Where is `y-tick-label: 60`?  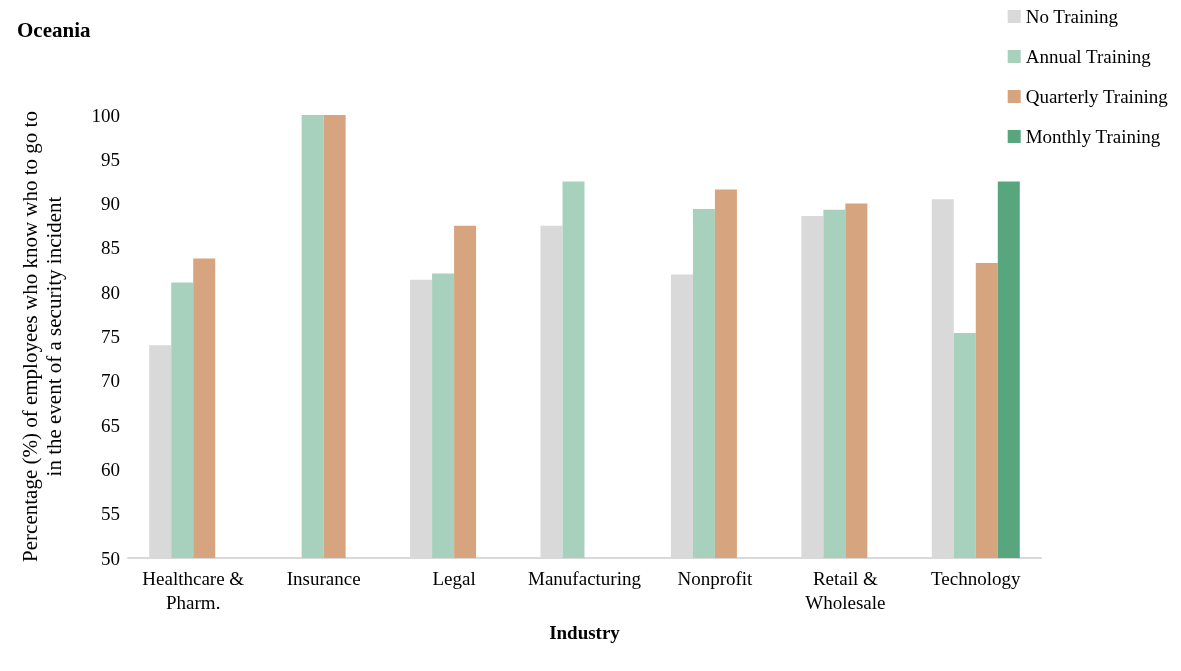 y-tick-label: 60 is located at coordinates (110, 469).